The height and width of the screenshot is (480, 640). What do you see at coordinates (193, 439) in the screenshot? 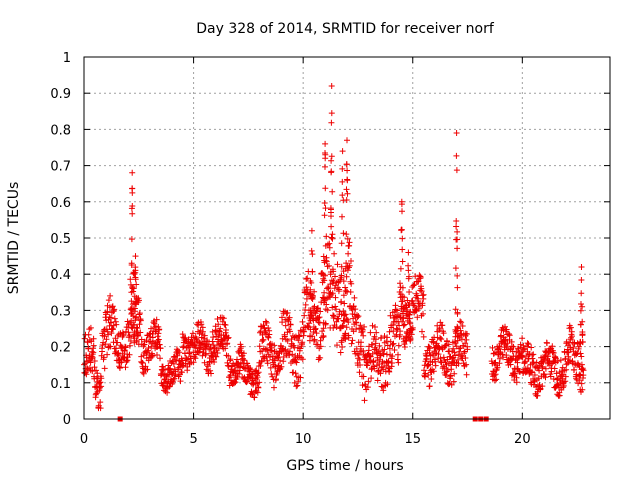
I see `x-tick-label: 5` at bounding box center [193, 439].